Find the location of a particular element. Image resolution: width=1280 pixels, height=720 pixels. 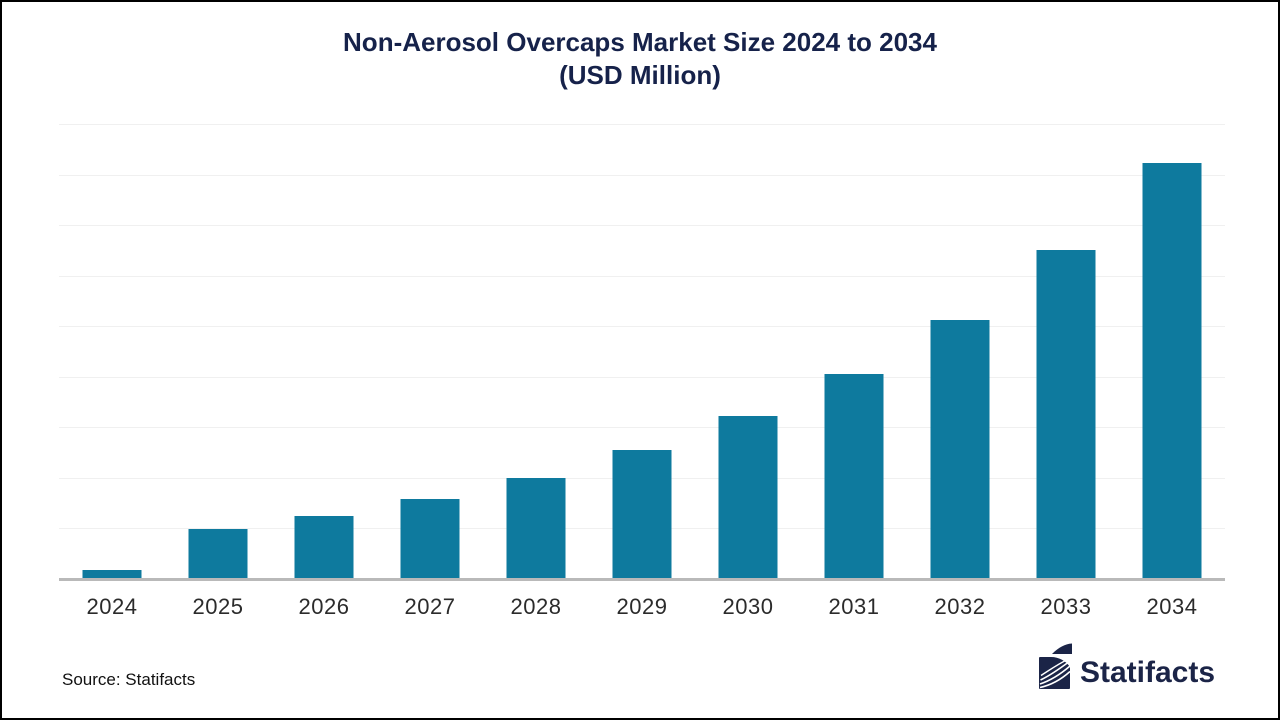

bar-slot-2027 is located at coordinates (430, 351).